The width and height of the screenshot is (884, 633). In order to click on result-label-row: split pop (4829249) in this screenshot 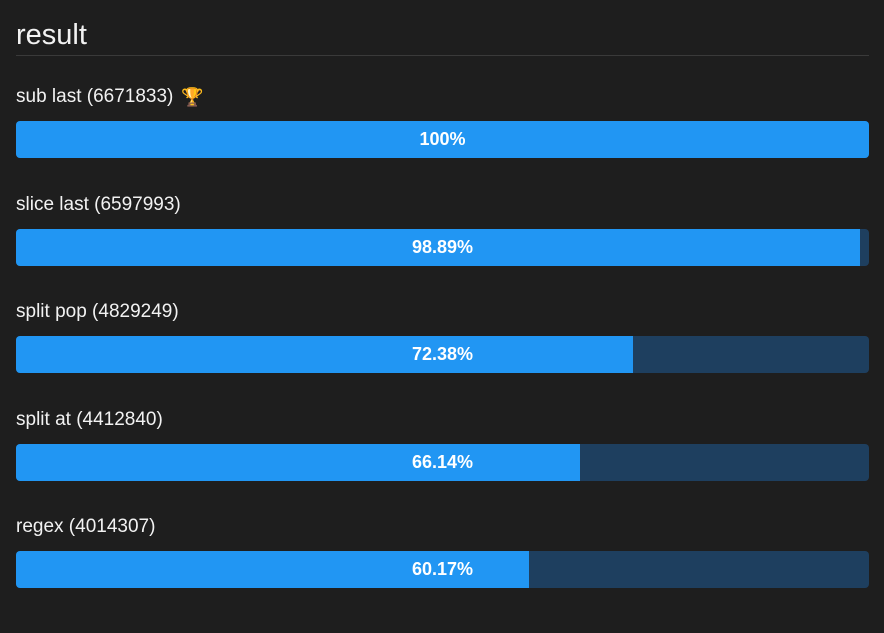, I will do `click(97, 312)`.